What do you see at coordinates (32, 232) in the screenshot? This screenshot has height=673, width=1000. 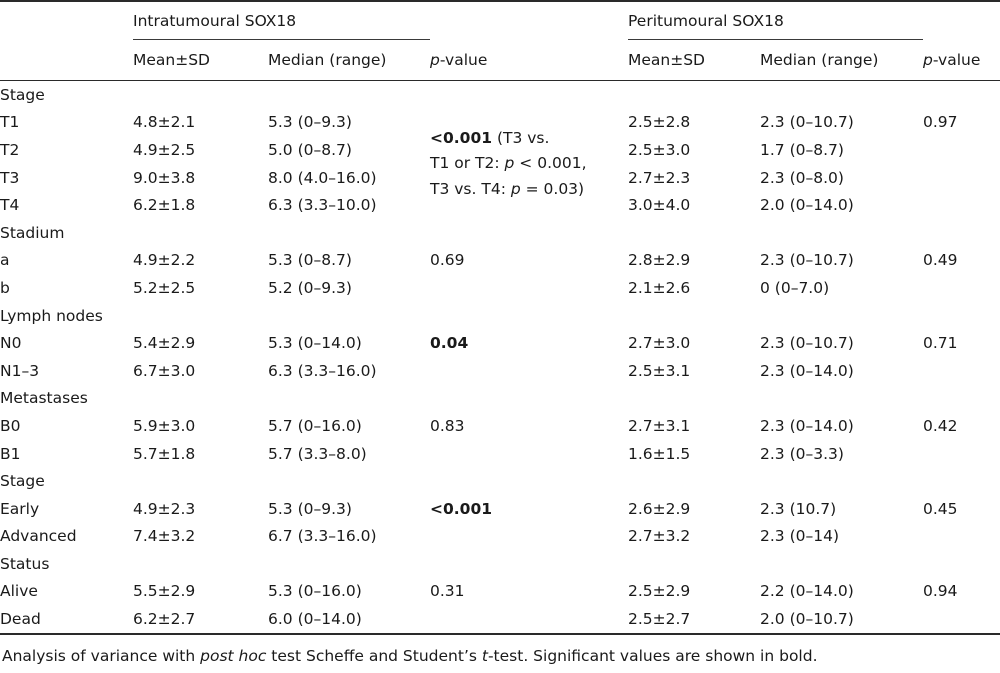 I see `section-label-stadium: Stadium` at bounding box center [32, 232].